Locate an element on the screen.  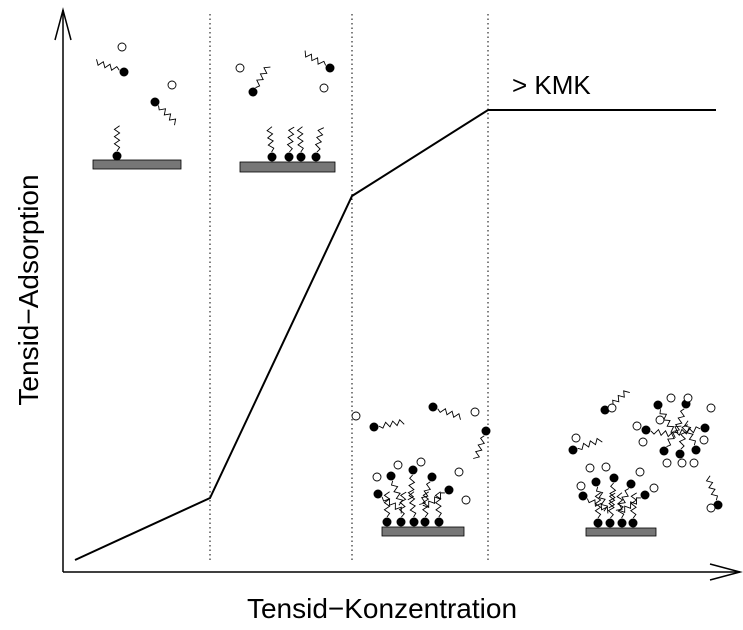
x-axis-arrow is located at coordinates (726, 572).